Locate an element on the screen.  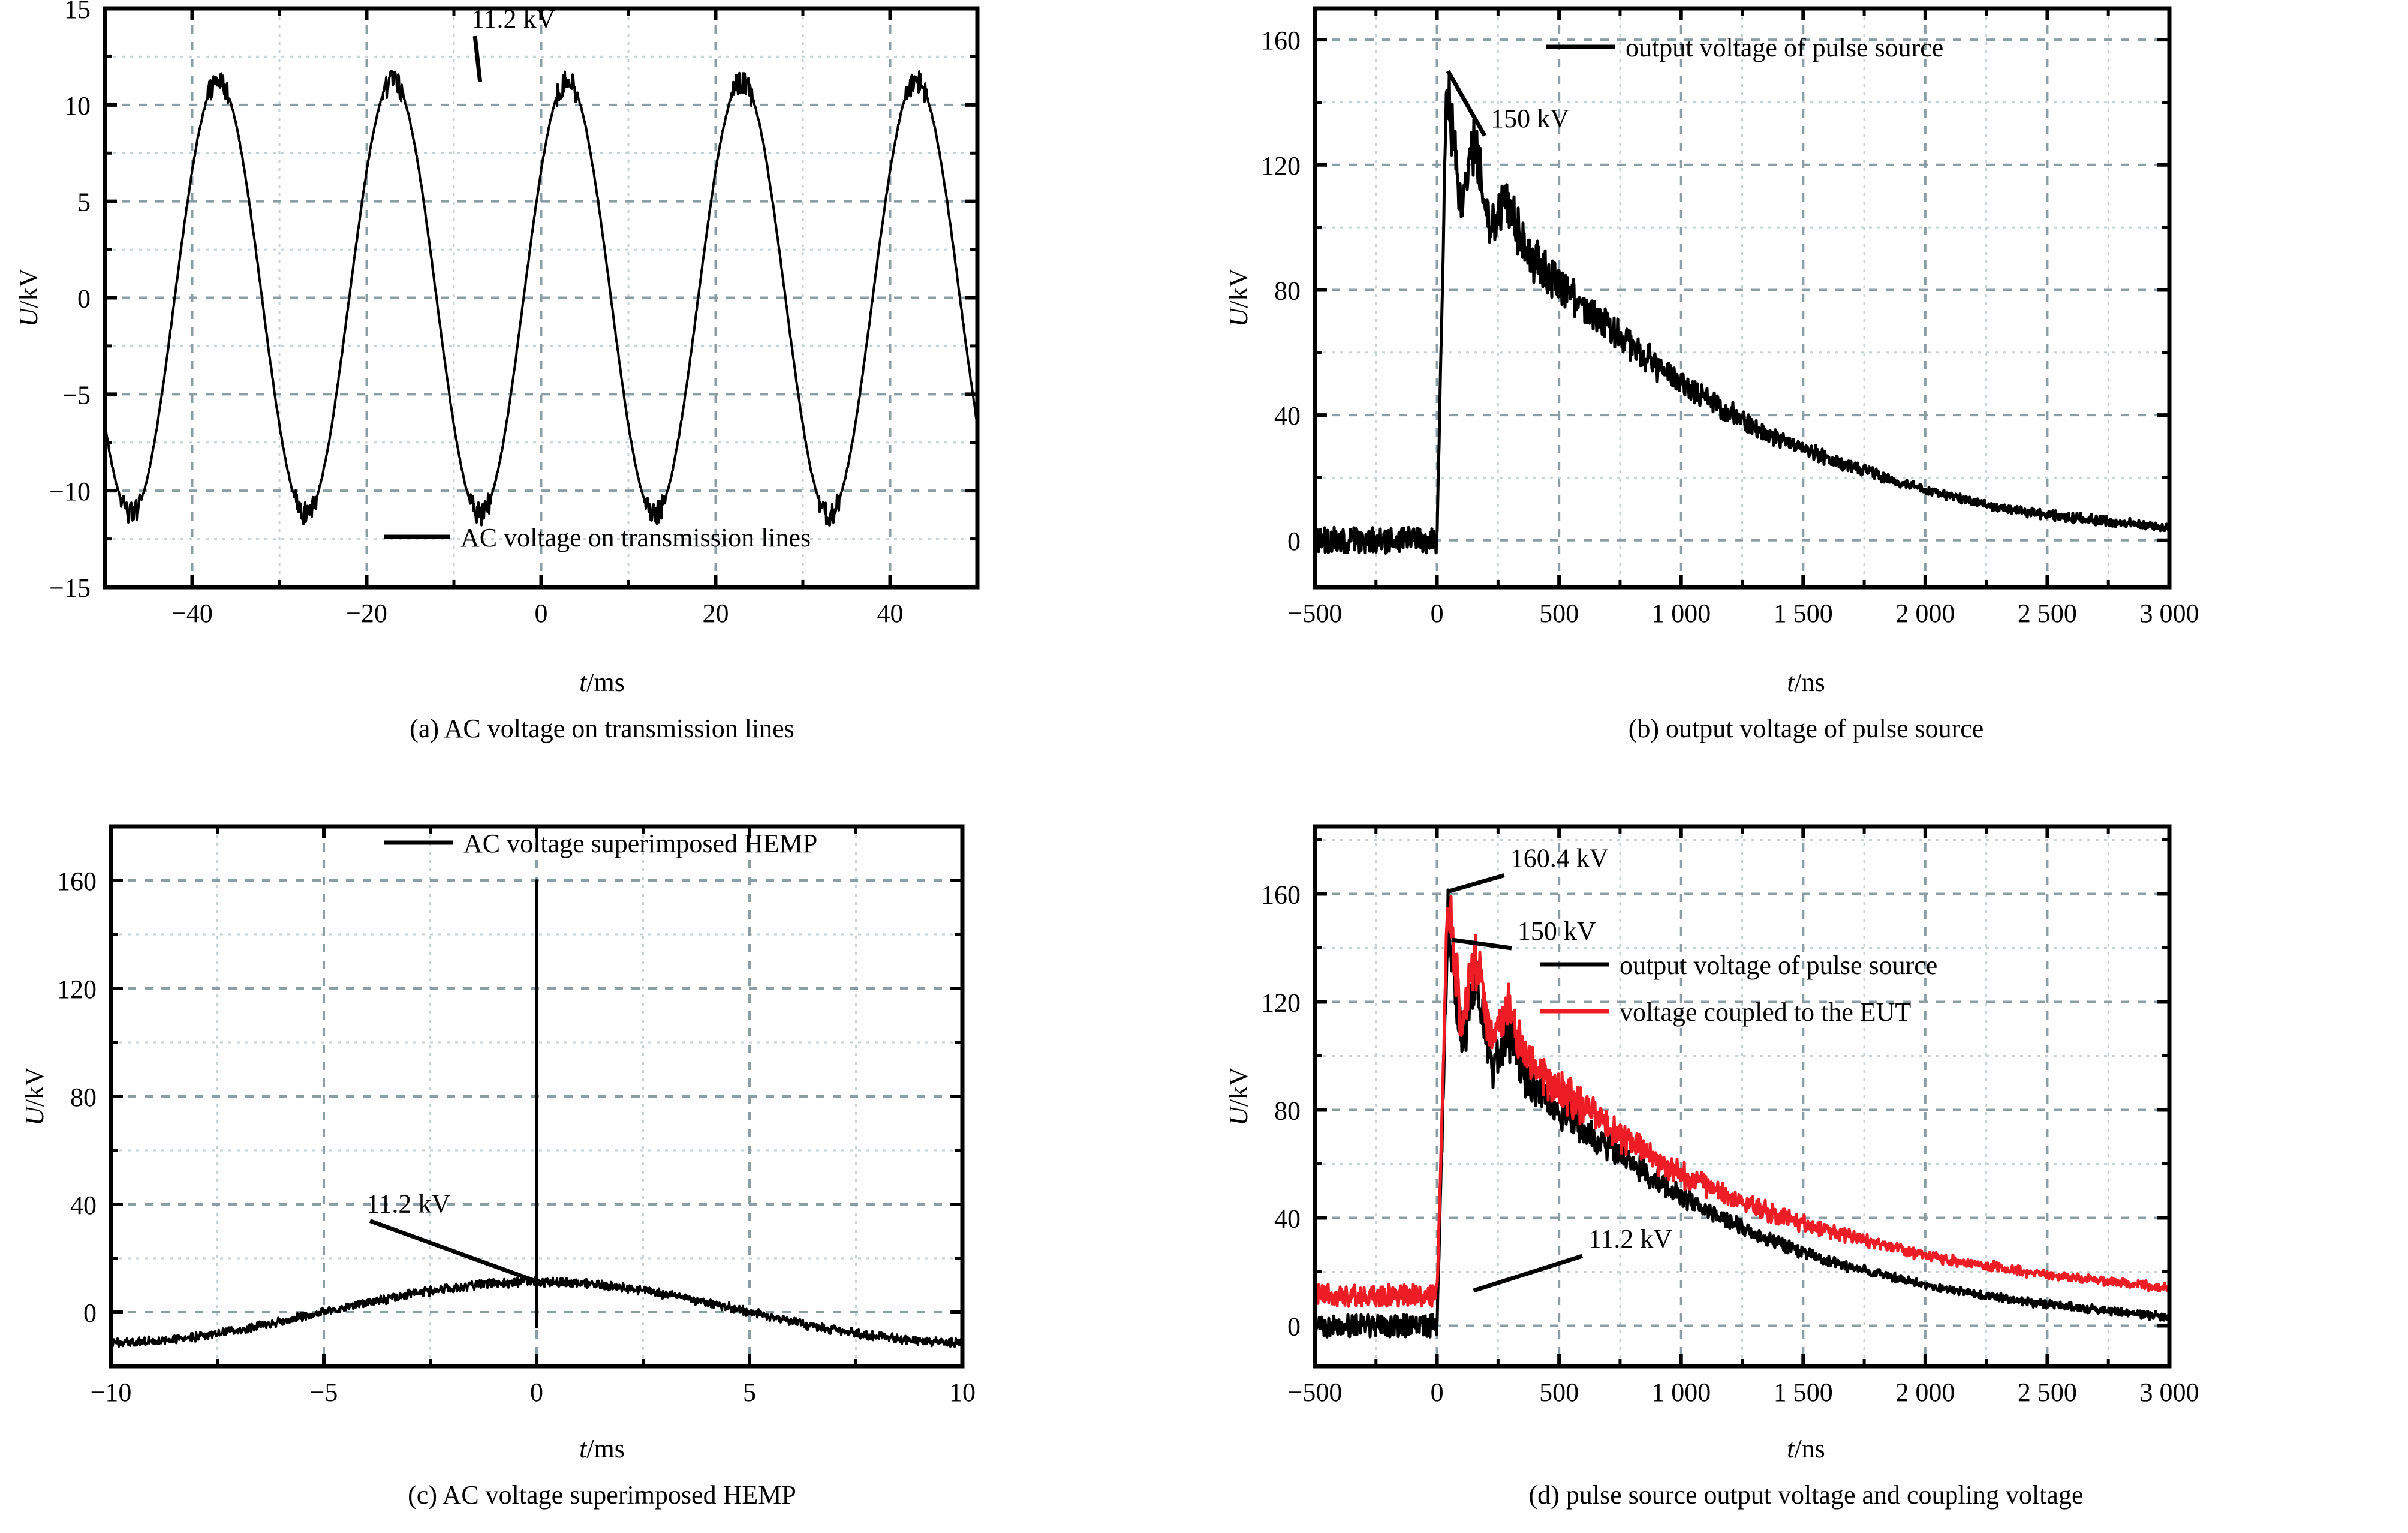
panel-b-xaxis-title: t/ns is located at coordinates (1806, 682).